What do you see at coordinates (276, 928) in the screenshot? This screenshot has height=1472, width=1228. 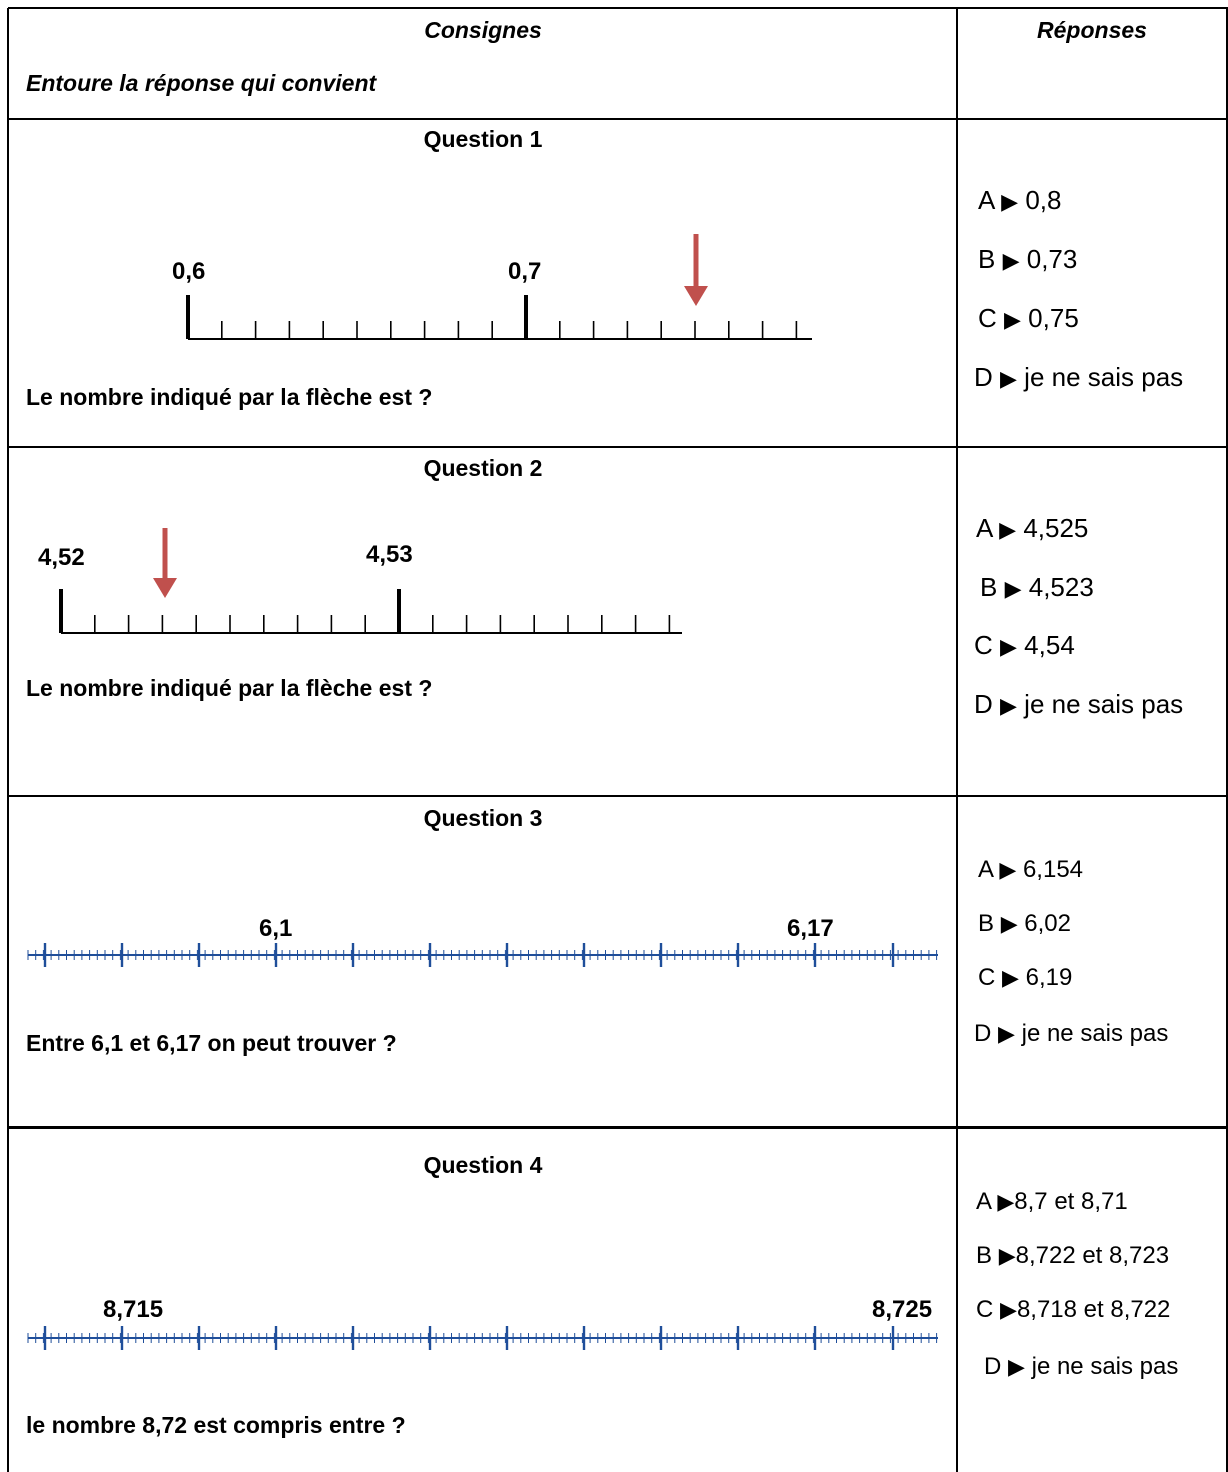 I see `q3-tick-label-start: 6,1` at bounding box center [276, 928].